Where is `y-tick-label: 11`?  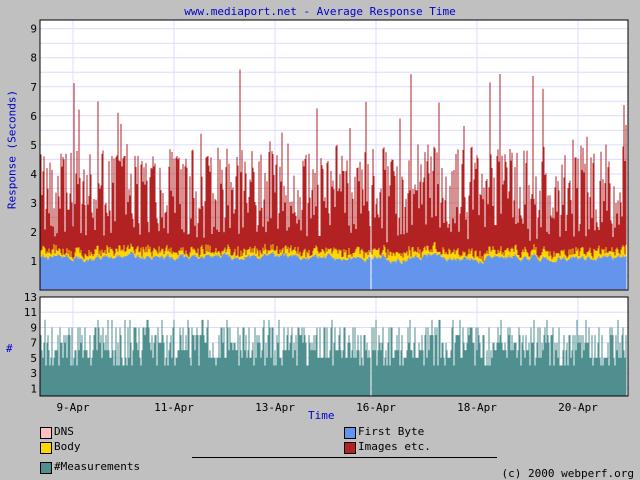
y-tick-label: 11 is located at coordinates (30, 312).